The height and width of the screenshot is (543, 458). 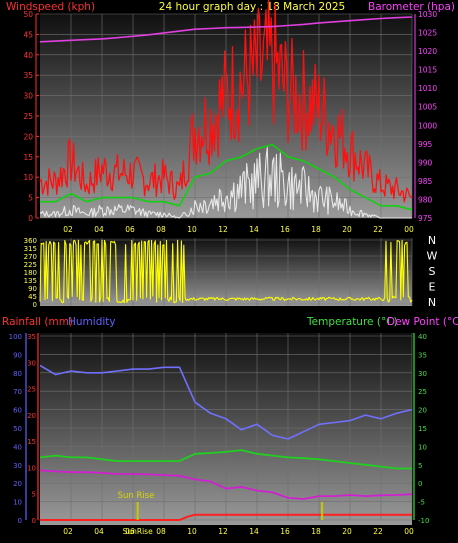 What do you see at coordinates (37, 322) in the screenshot?
I see `rainfall-label: Rainfall (mm)` at bounding box center [37, 322].